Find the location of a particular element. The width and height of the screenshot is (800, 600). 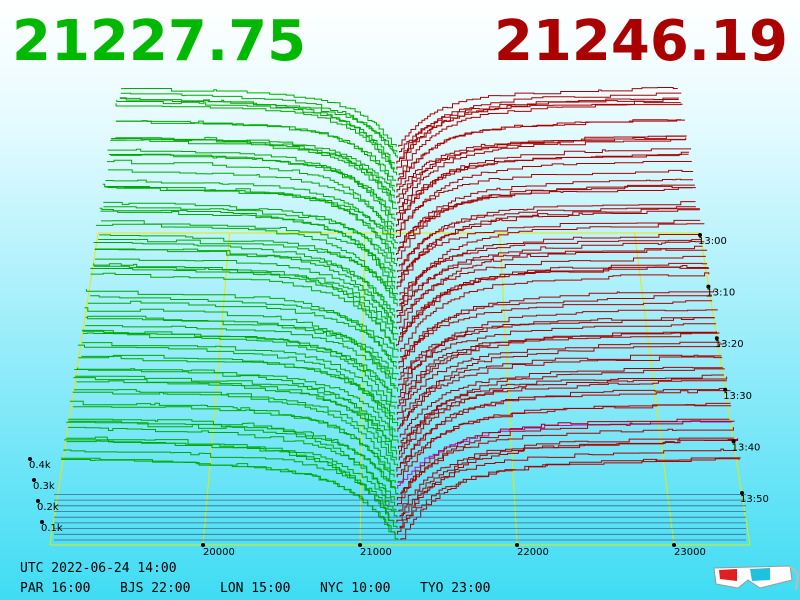

3d-glasses-icon is located at coordinates (756, 578).